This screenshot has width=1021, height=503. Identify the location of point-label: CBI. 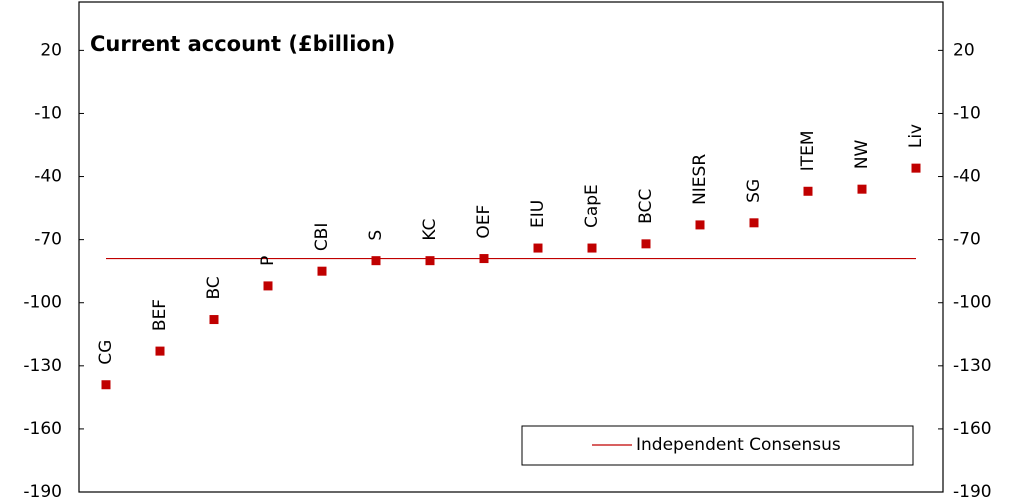
(322, 237).